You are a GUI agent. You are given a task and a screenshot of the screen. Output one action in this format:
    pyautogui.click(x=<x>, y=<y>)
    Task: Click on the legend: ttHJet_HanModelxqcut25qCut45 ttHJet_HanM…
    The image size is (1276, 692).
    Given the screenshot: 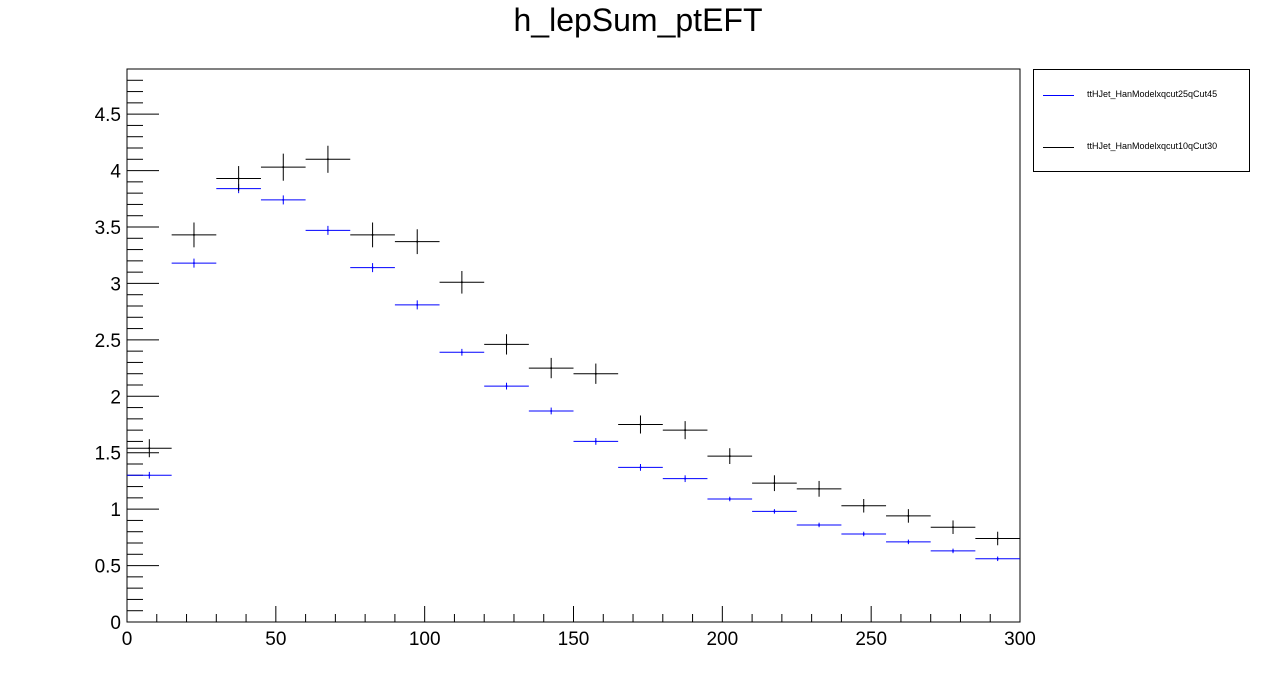 What is the action you would take?
    pyautogui.click(x=1141, y=120)
    